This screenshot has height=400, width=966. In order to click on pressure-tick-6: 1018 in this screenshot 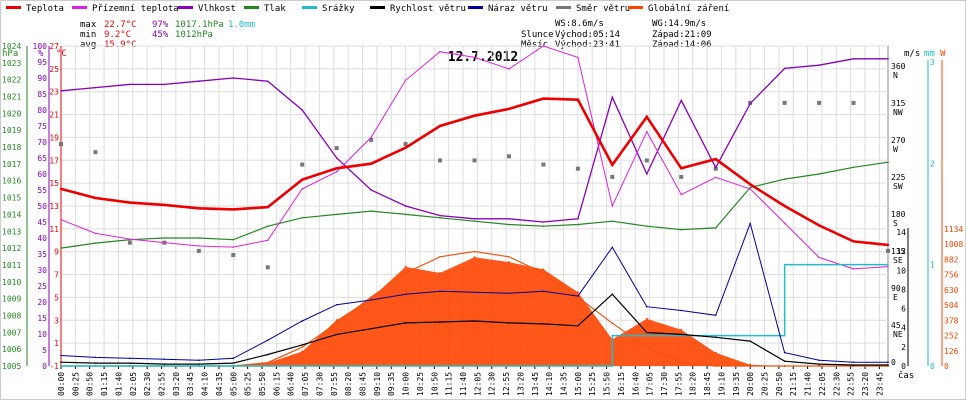, I will do `click(11, 147)`.